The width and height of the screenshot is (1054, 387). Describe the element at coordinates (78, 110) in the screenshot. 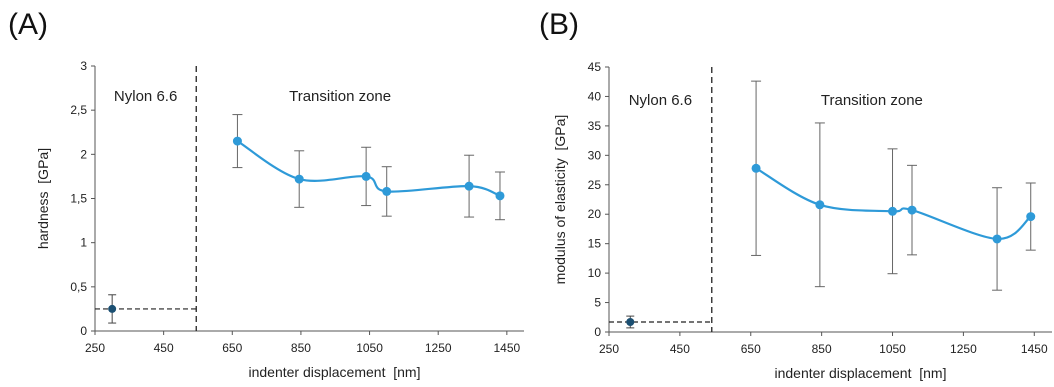

I see `y-tick-label: 2,5` at that location.